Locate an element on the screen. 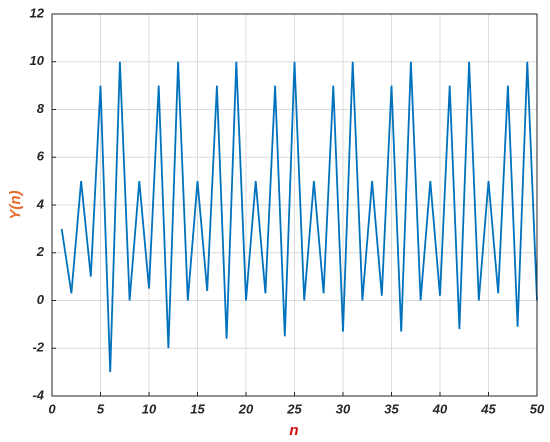  x-axis-label: n is located at coordinates (293, 430).